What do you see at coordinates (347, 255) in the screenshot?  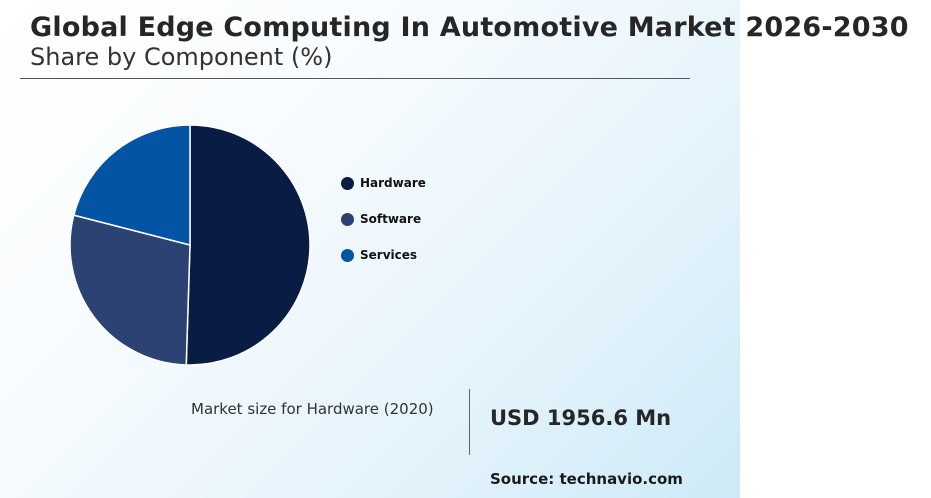 I see `legend-marker-services` at bounding box center [347, 255].